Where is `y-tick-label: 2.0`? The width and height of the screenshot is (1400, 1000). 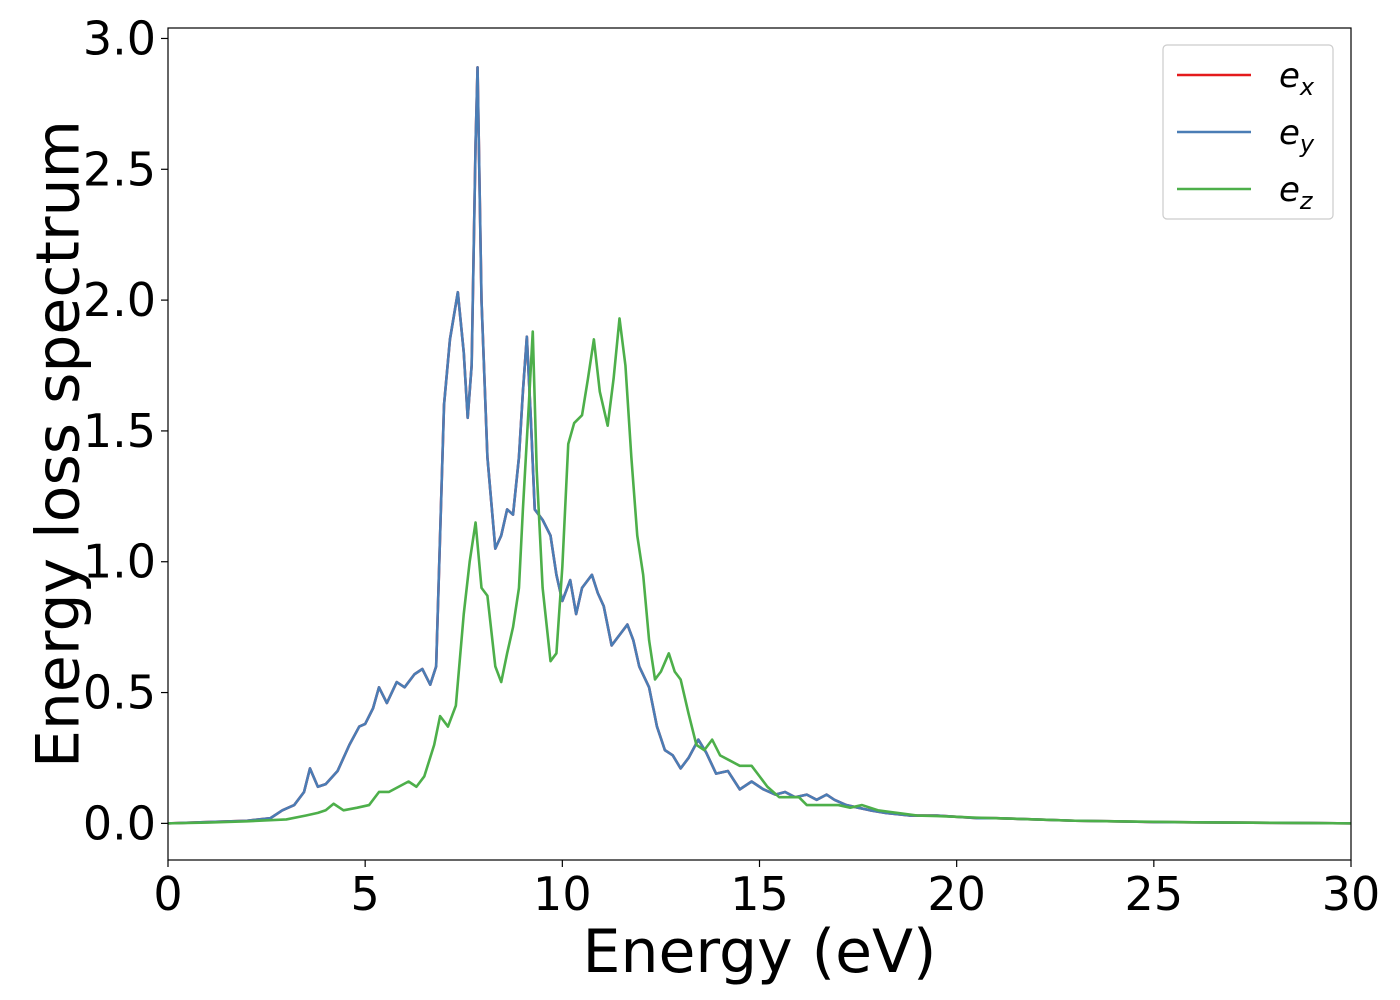 y-tick-label: 2.0 is located at coordinates (119, 300).